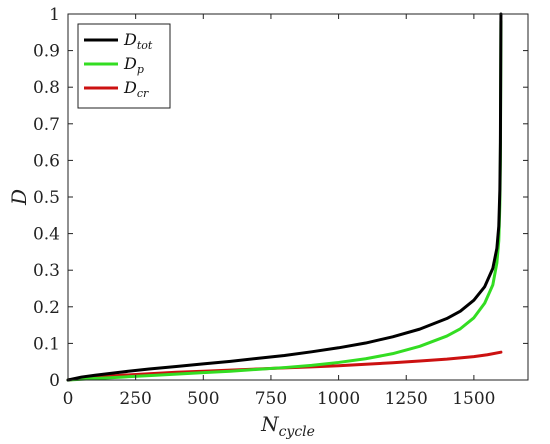 This screenshot has width=550, height=444. What do you see at coordinates (46, 125) in the screenshot?
I see `y-tick-label: 0.7` at bounding box center [46, 125].